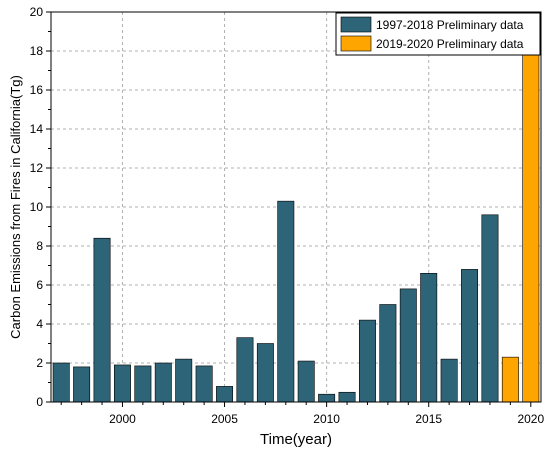 The width and height of the screenshot is (550, 456). I want to click on x-tick-label: 2005, so click(224, 419).